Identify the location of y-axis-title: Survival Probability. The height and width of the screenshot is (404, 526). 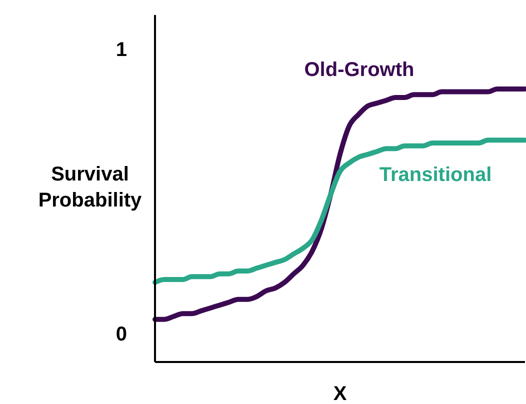
(90, 188).